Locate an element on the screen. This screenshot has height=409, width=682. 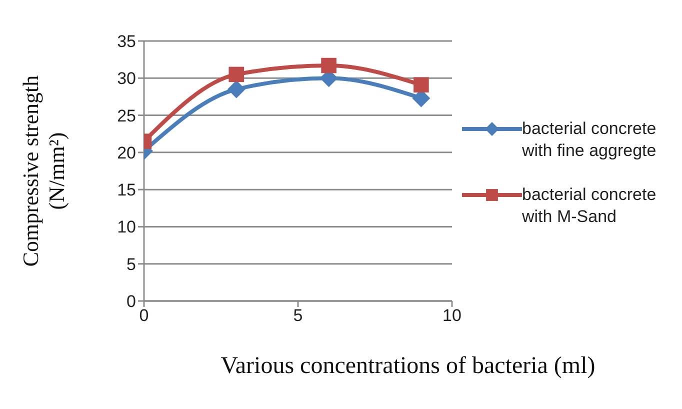
y-axis-title: Compressive strength (N/mm²) is located at coordinates (43, 171).